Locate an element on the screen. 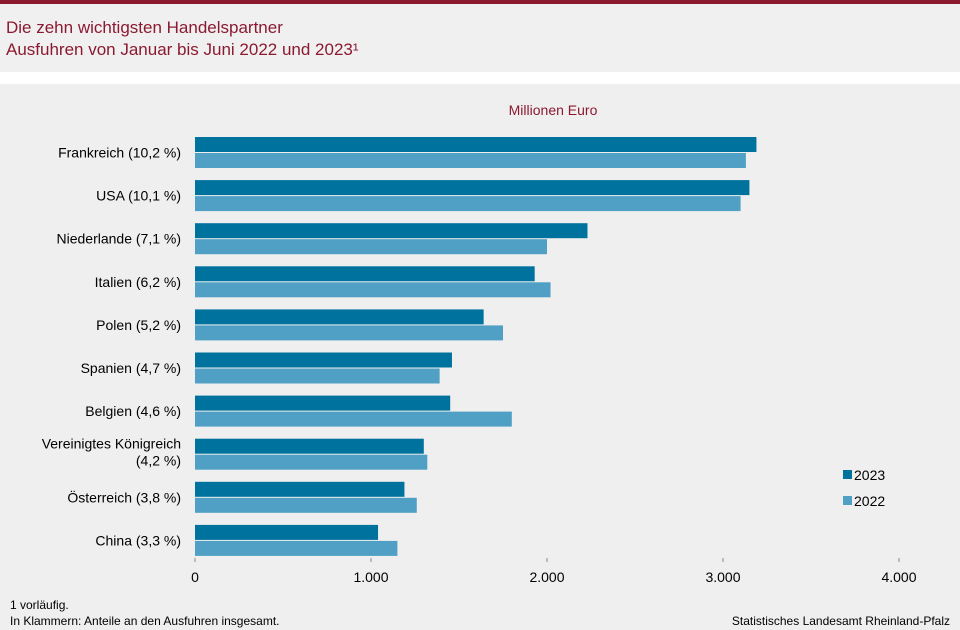 The image size is (960, 630). title-divider is located at coordinates (480, 78).